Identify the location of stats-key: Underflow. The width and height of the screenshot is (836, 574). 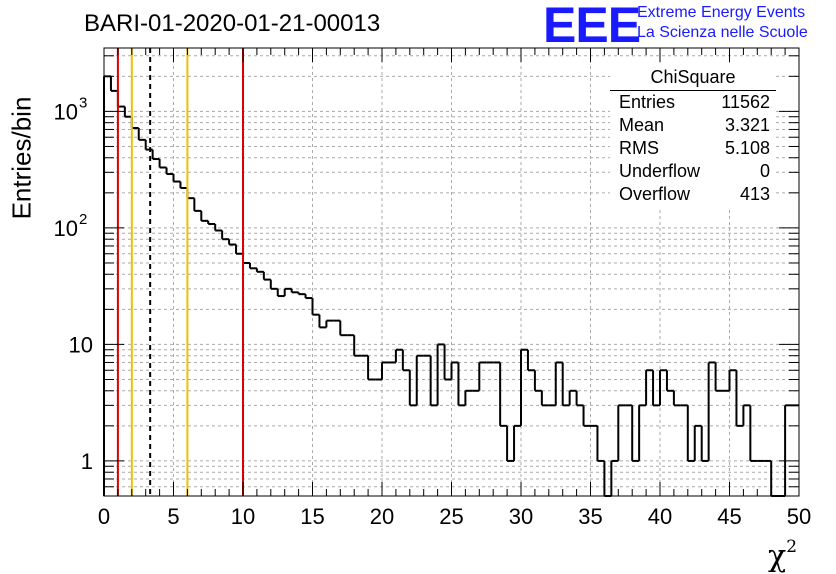
(660, 171).